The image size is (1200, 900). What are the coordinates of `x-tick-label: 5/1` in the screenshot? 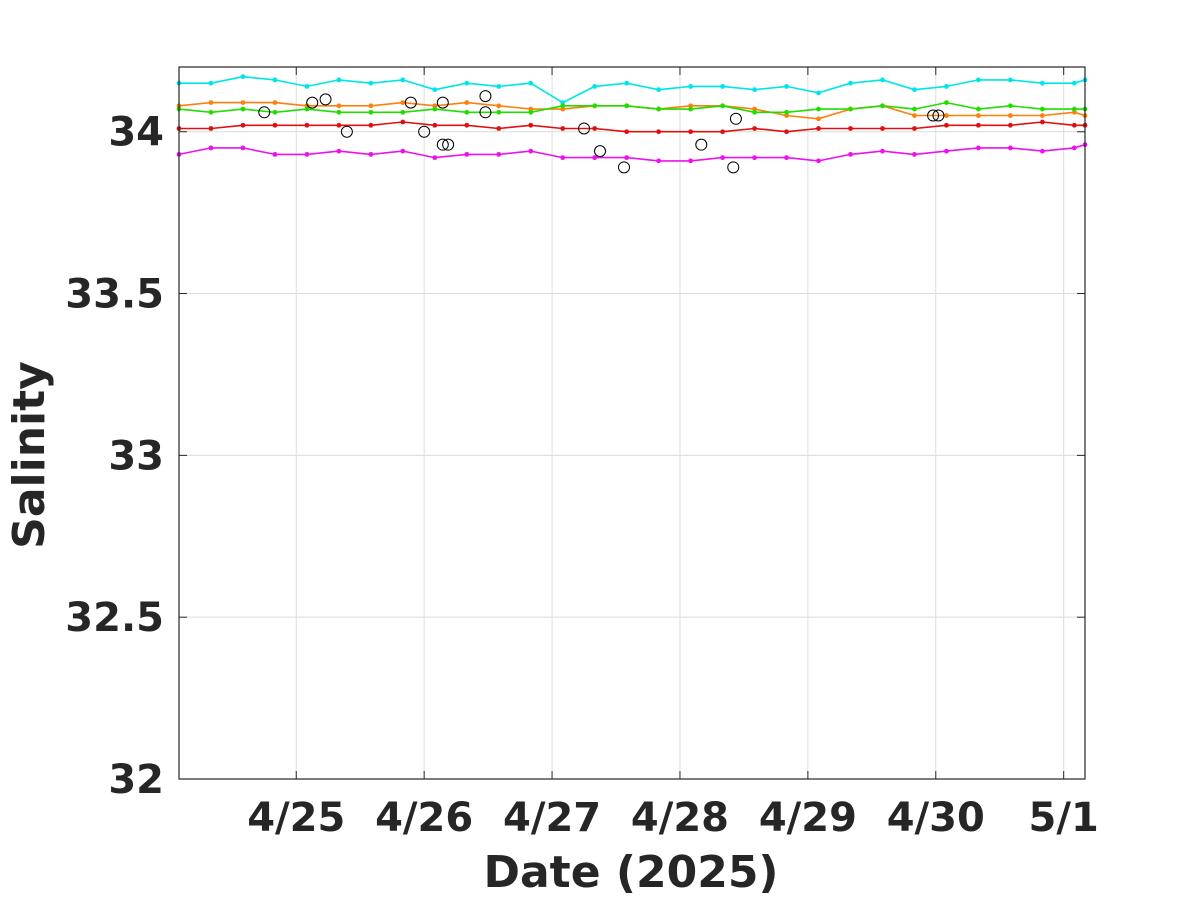 It's located at (1064, 818).